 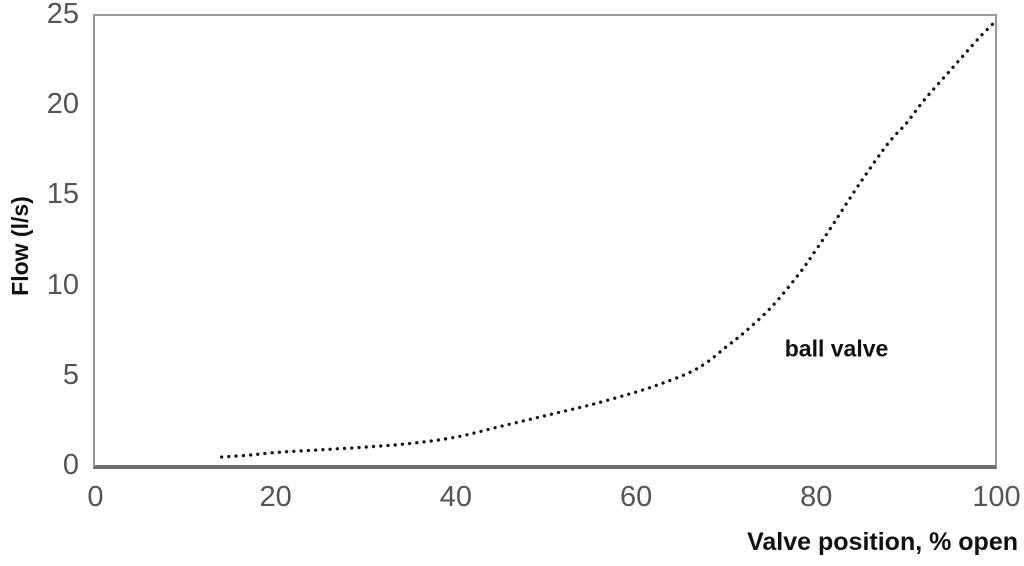 What do you see at coordinates (62, 15) in the screenshot?
I see `y-tick-label: 25` at bounding box center [62, 15].